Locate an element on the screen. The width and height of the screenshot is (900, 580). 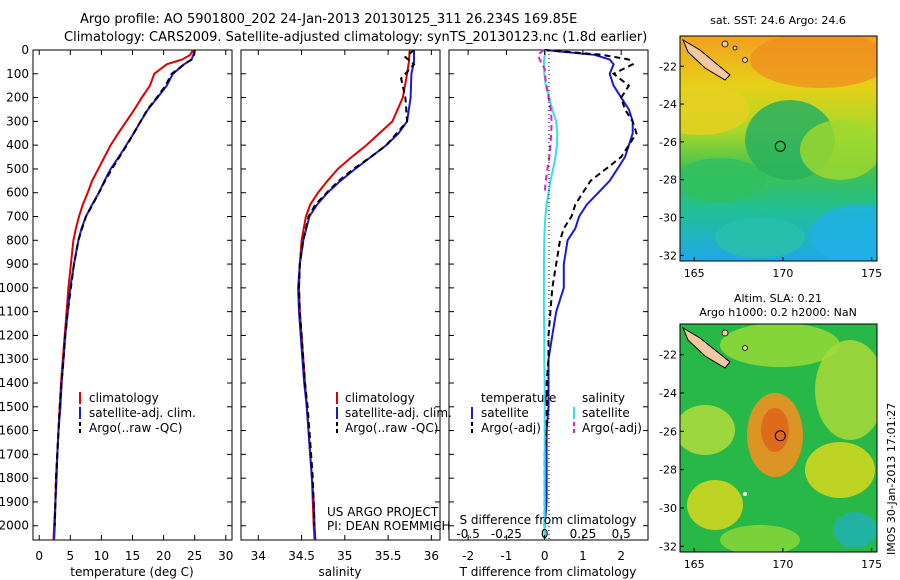
salinity-axis-label: salinity is located at coordinates (339, 572).